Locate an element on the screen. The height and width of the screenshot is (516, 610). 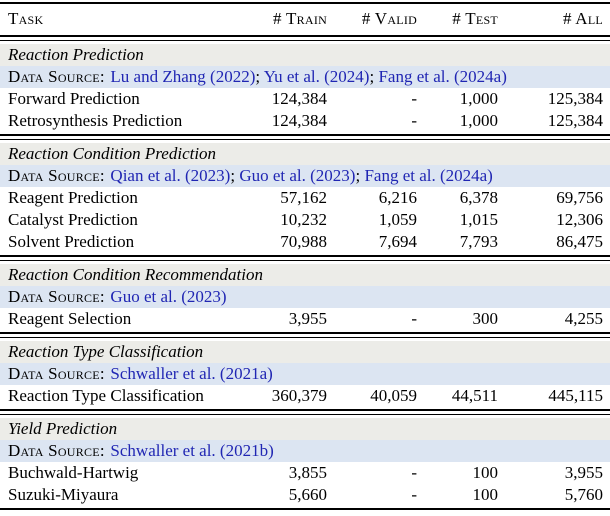
header-double-rule is located at coordinates (305, 38).